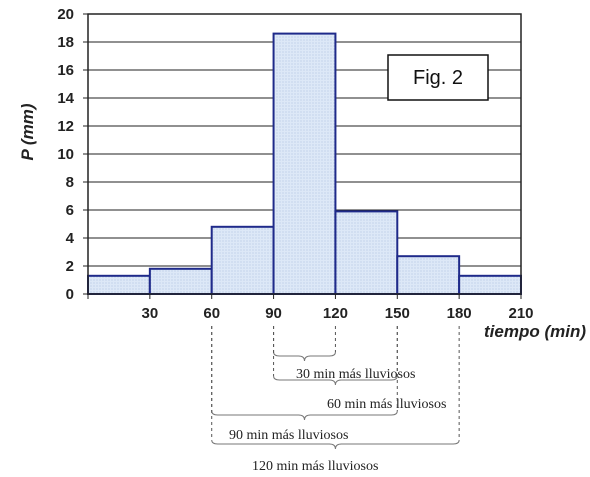  Describe the element at coordinates (27, 131) in the screenshot. I see `y-axis-title: P (mm)` at that location.